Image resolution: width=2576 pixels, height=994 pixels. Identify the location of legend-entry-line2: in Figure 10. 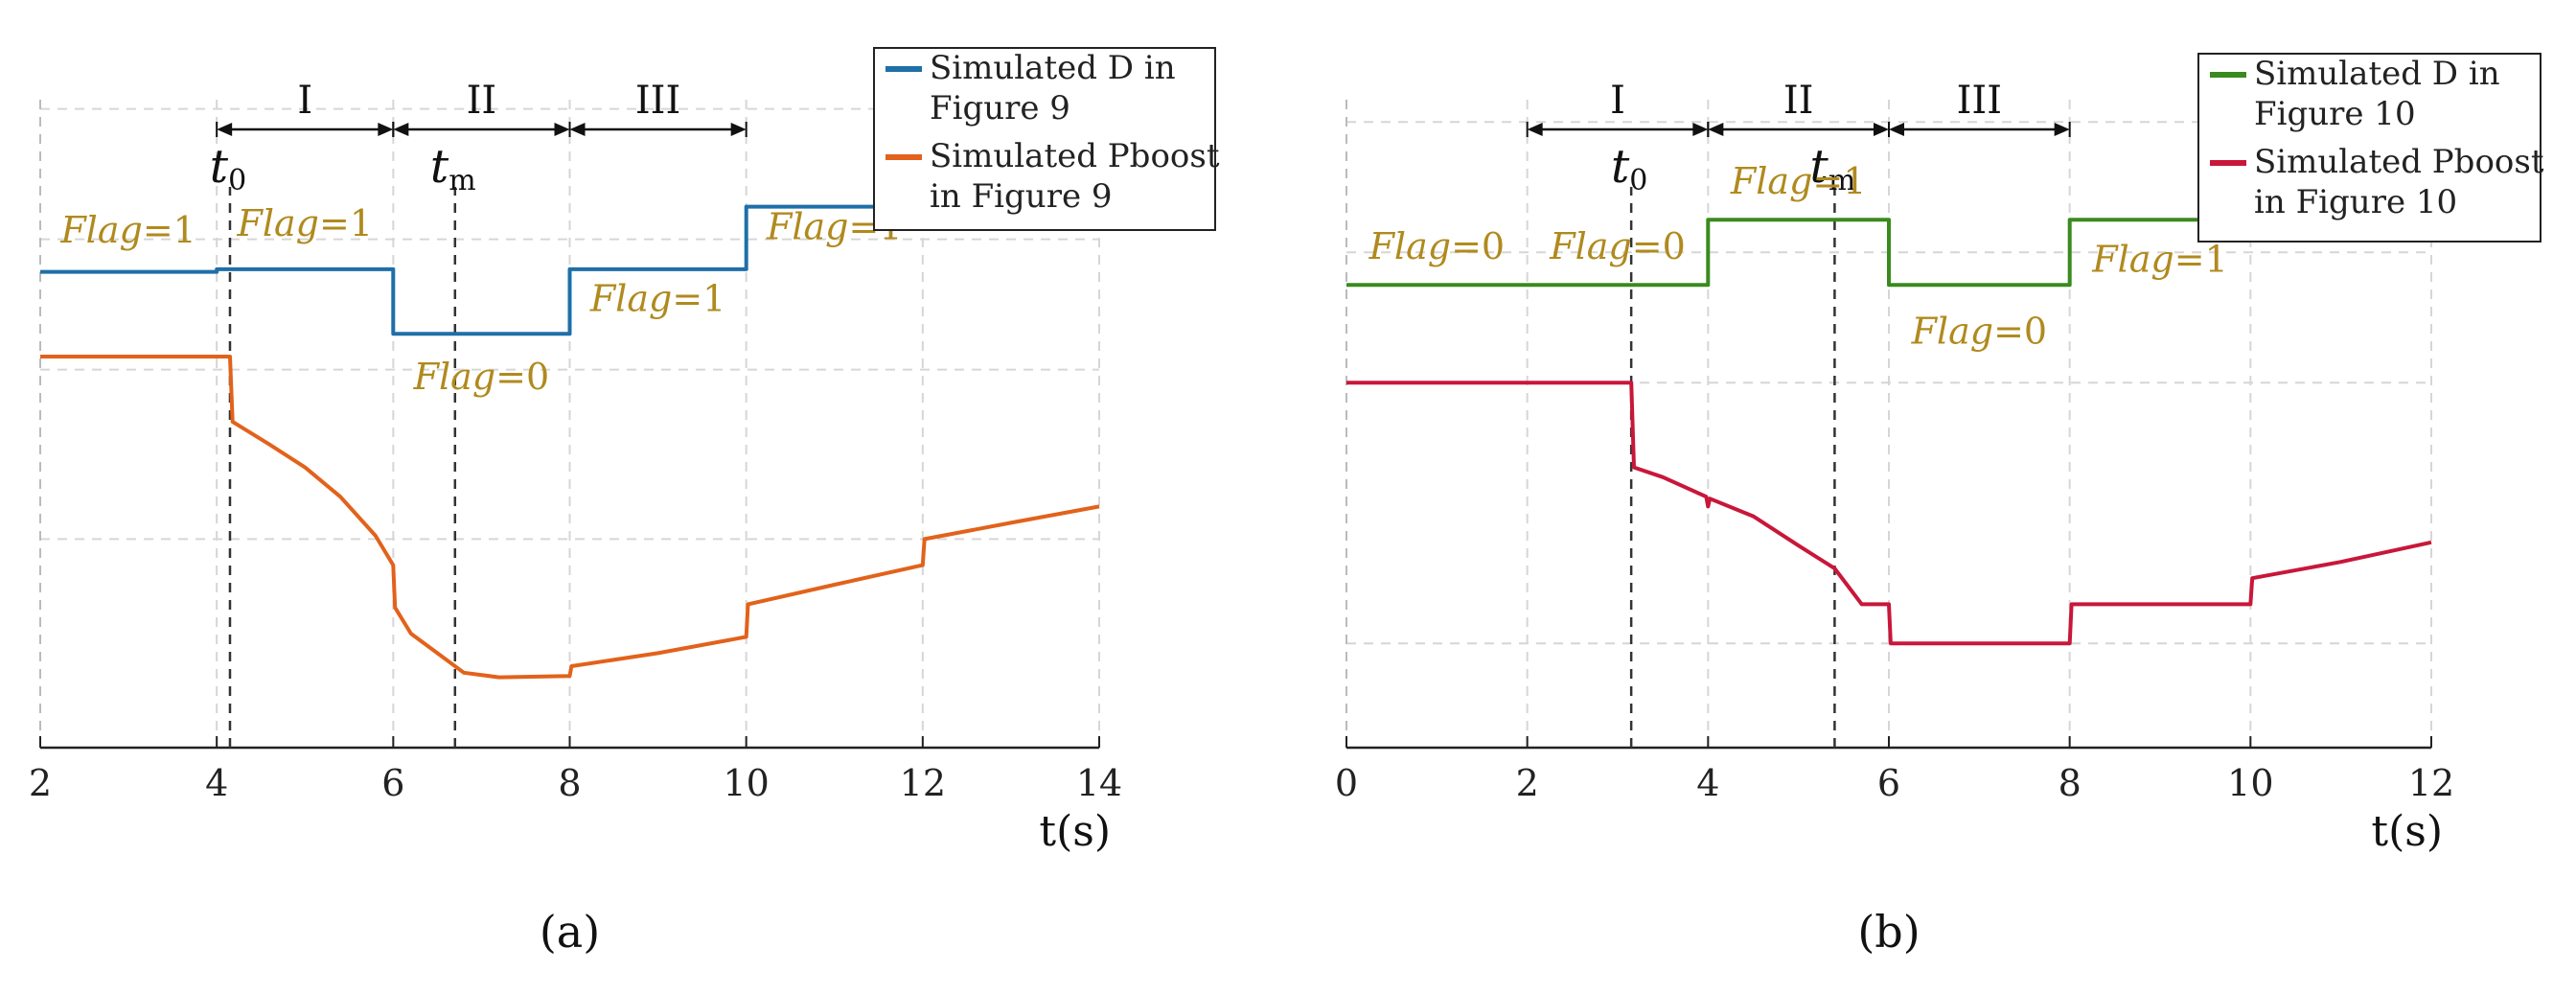
(2355, 202).